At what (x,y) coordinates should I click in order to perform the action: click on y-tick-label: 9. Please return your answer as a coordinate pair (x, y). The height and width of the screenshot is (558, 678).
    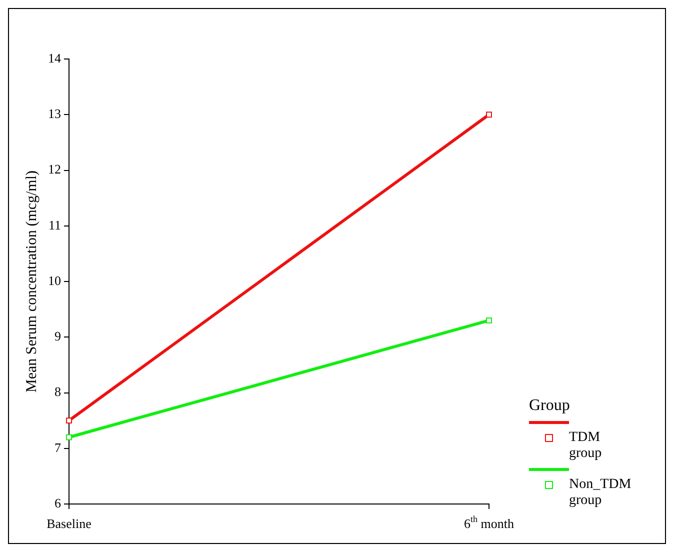
    Looking at the image, I should click on (57, 336).